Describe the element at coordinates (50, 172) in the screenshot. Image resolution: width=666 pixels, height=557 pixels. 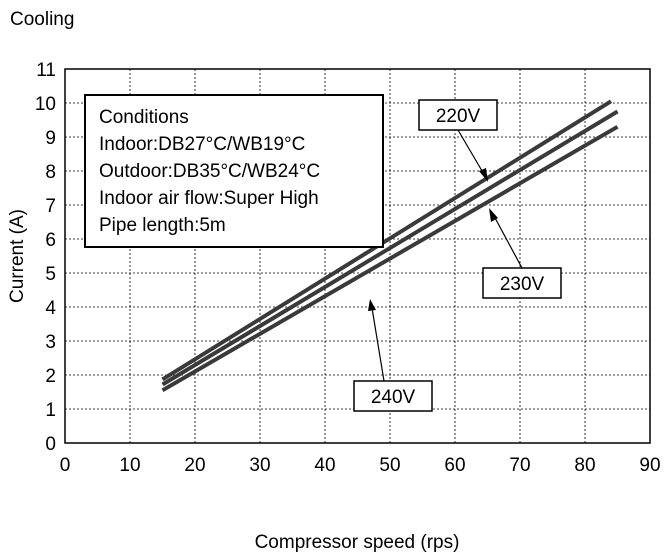
I see `y-tick-label: 8` at that location.